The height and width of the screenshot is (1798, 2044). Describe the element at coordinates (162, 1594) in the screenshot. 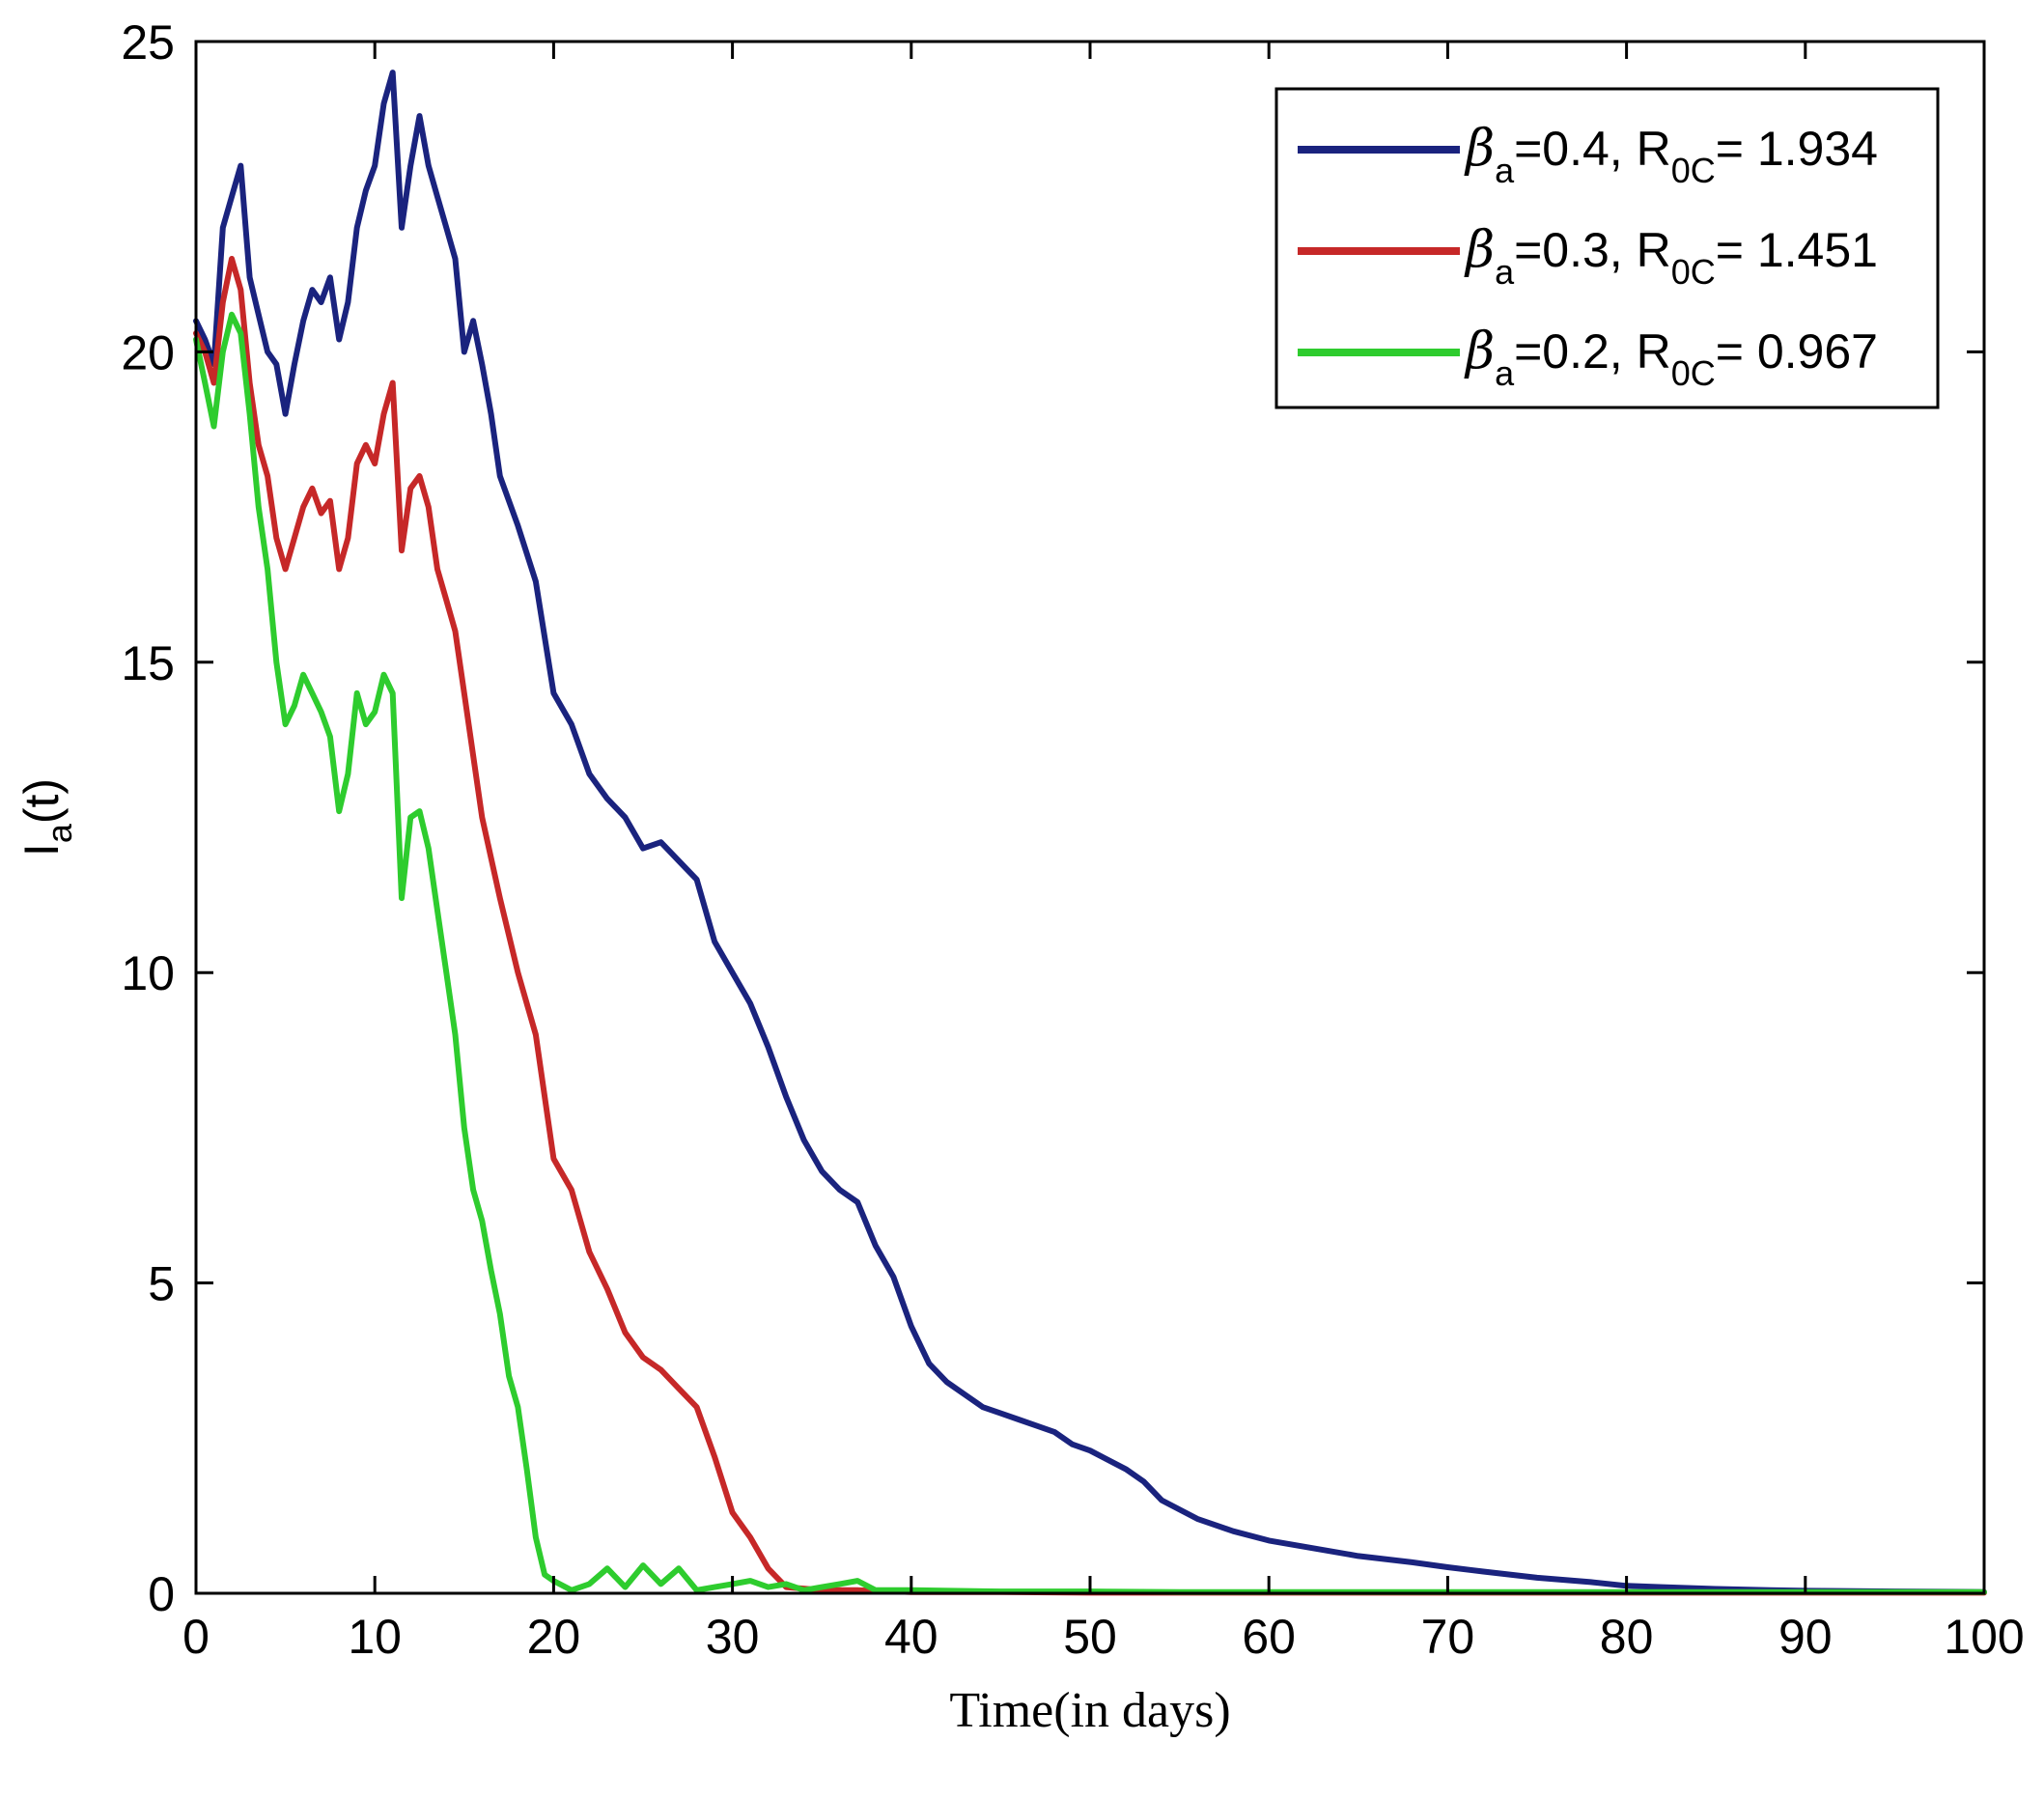

I see `y-tick-label: 0` at that location.